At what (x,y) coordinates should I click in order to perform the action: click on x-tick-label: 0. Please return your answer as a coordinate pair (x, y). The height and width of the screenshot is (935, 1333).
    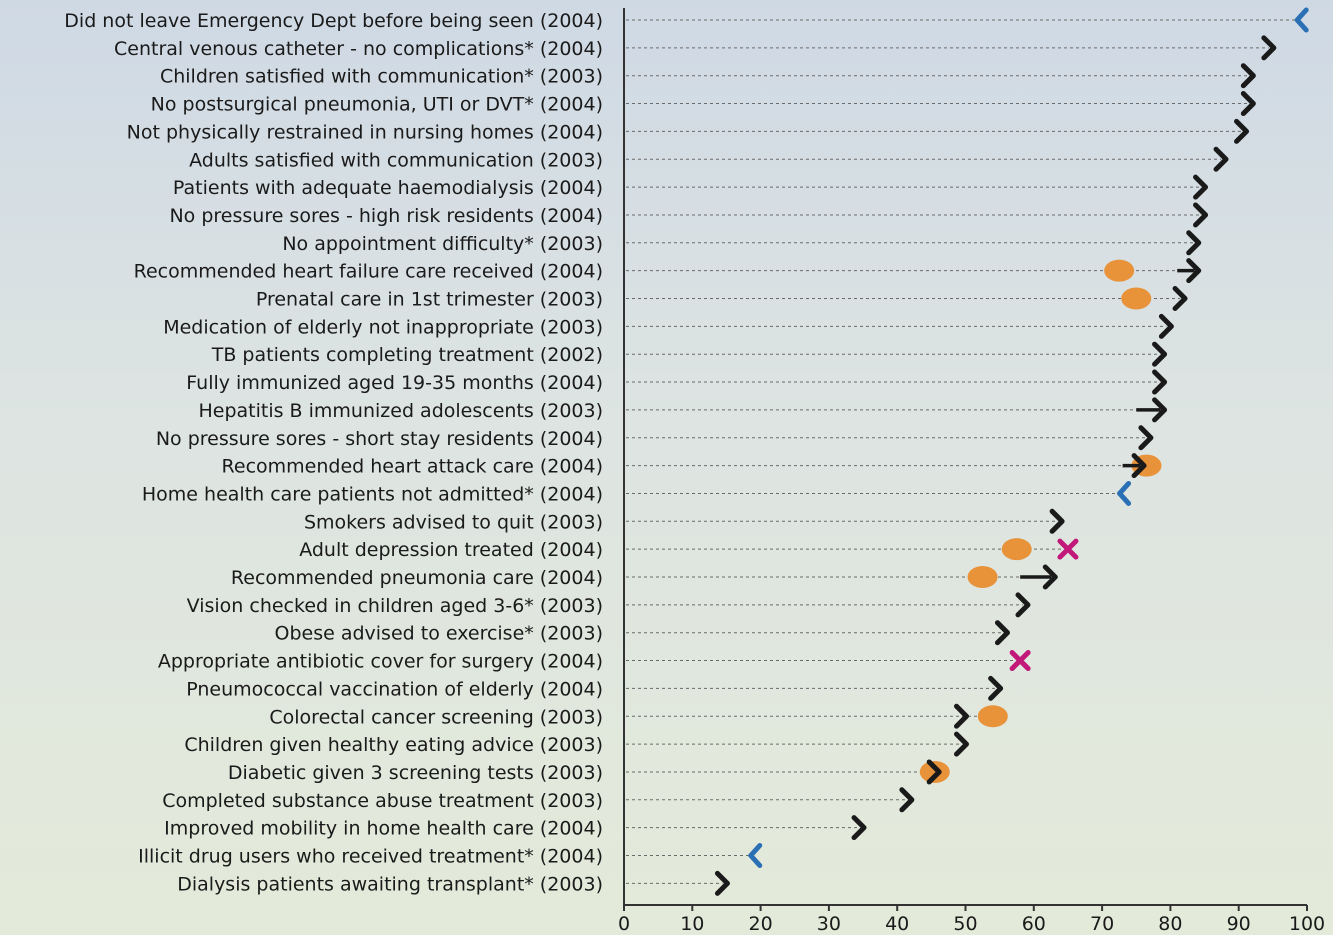
    Looking at the image, I should click on (624, 924).